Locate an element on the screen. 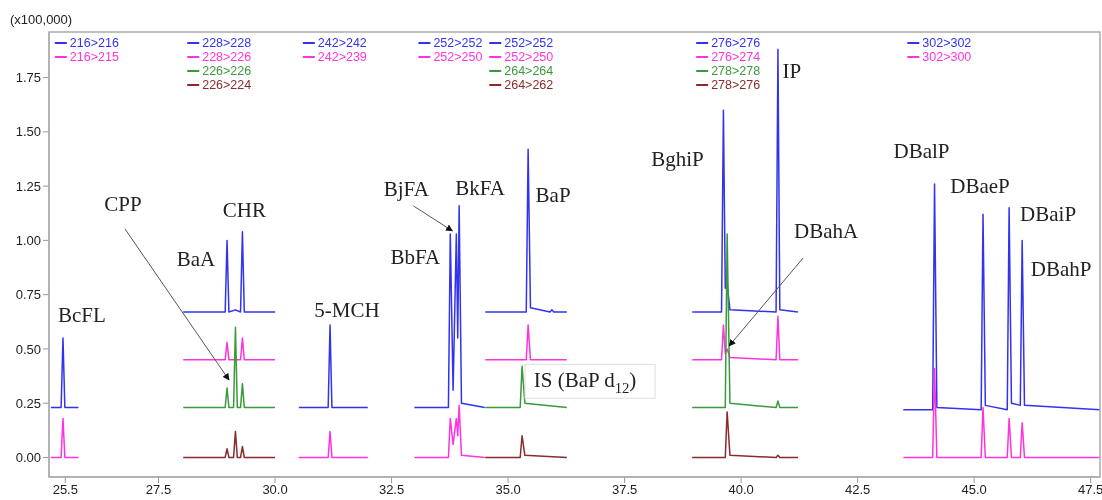  annotation: 5-MCH is located at coordinates (347, 309).